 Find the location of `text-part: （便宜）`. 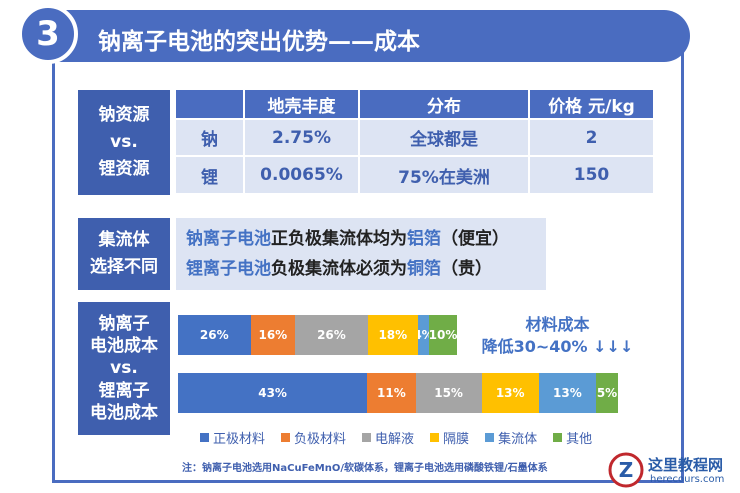

text-part: （便宜） is located at coordinates (475, 239).